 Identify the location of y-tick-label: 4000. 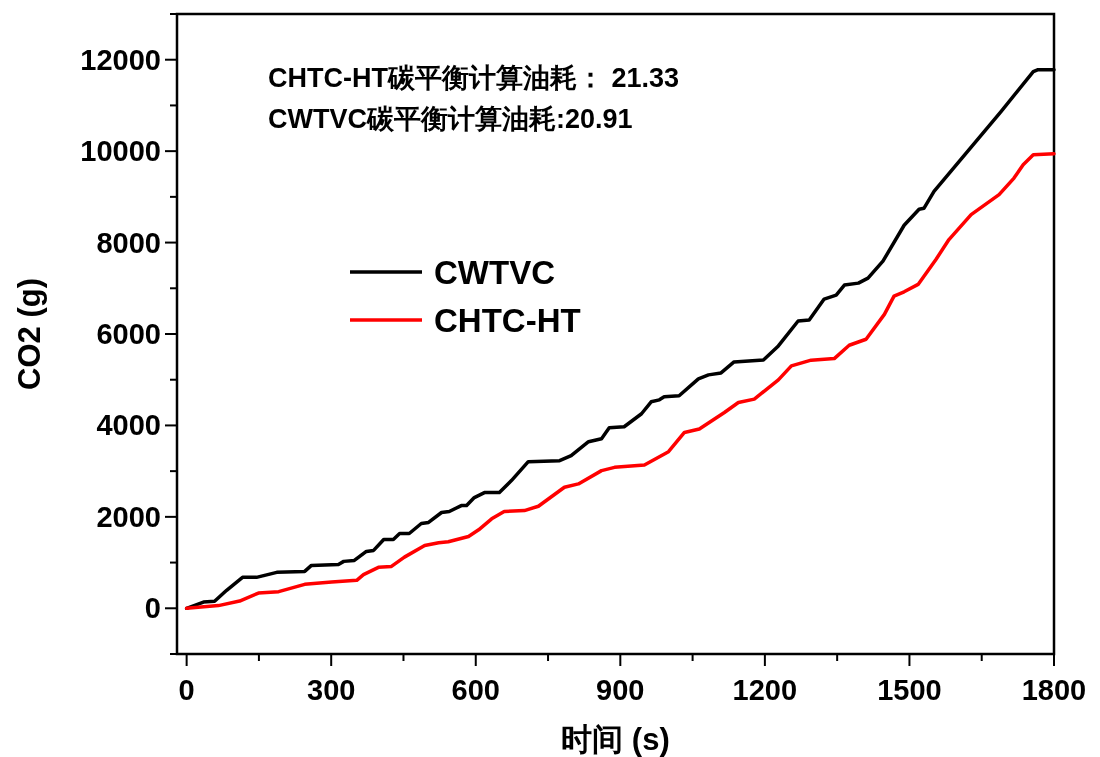
(128, 425).